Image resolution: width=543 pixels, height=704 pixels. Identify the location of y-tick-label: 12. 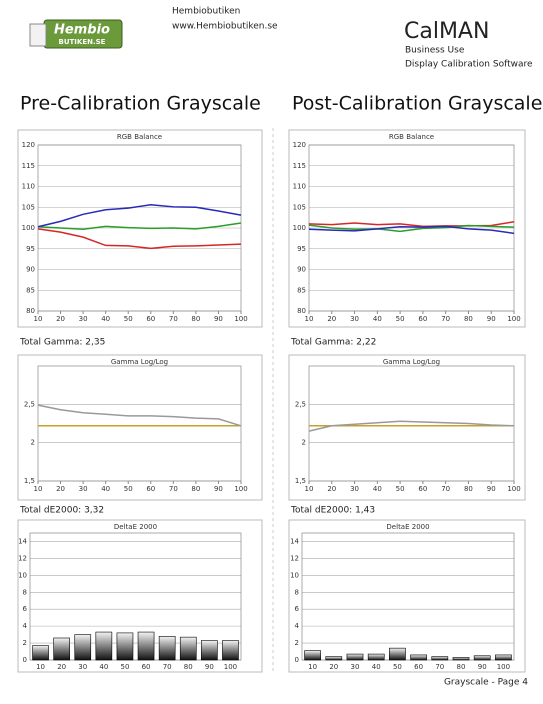
(294, 558).